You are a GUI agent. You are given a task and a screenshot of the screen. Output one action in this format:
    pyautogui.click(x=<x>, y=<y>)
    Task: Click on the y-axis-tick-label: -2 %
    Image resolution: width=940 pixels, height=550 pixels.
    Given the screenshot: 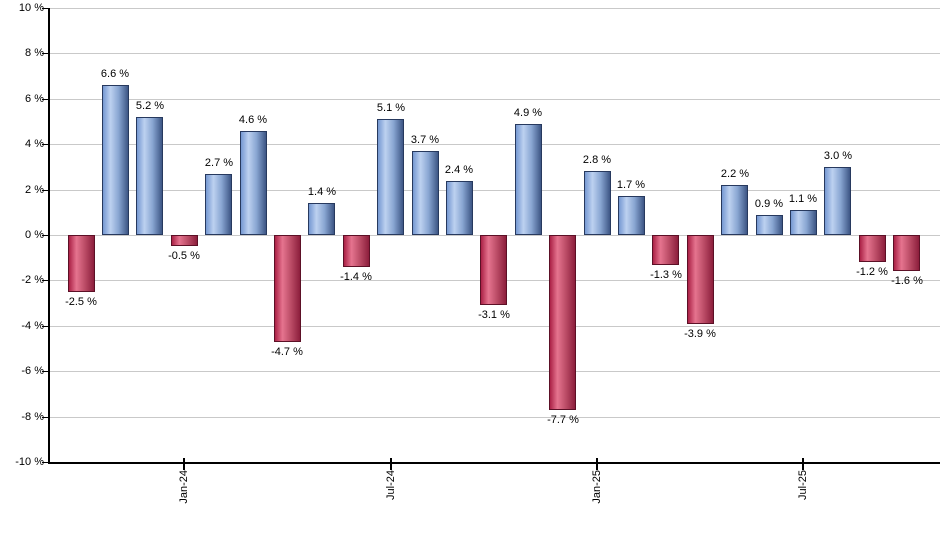 What is the action you would take?
    pyautogui.click(x=32, y=280)
    